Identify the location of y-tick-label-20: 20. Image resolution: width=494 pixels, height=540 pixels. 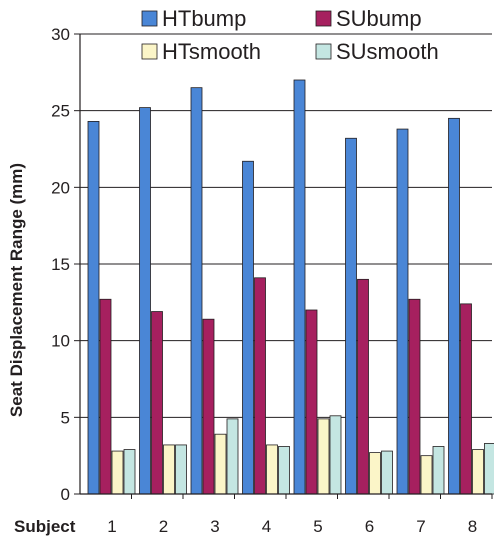
(60, 187).